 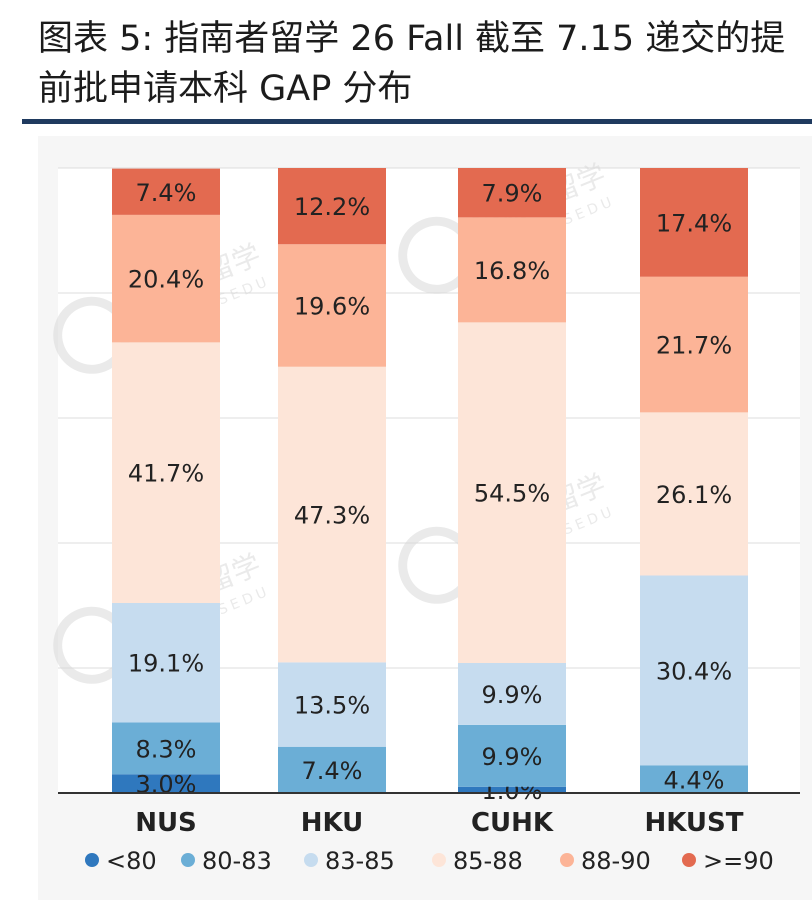 I want to click on data-label: 3.0%, so click(x=166, y=785).